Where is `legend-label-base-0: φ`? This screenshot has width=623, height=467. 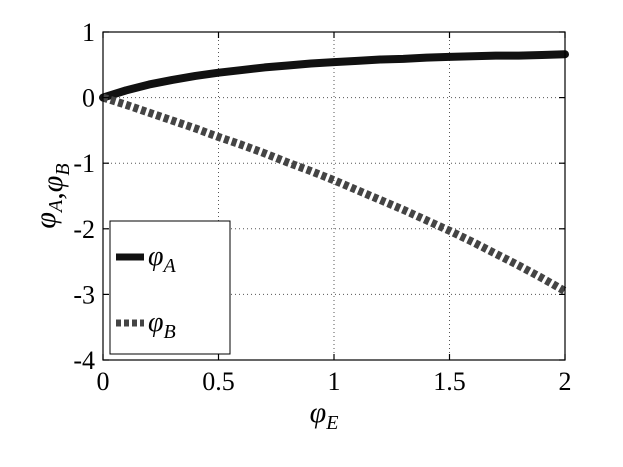 legend-label-base-0: φ is located at coordinates (156, 256).